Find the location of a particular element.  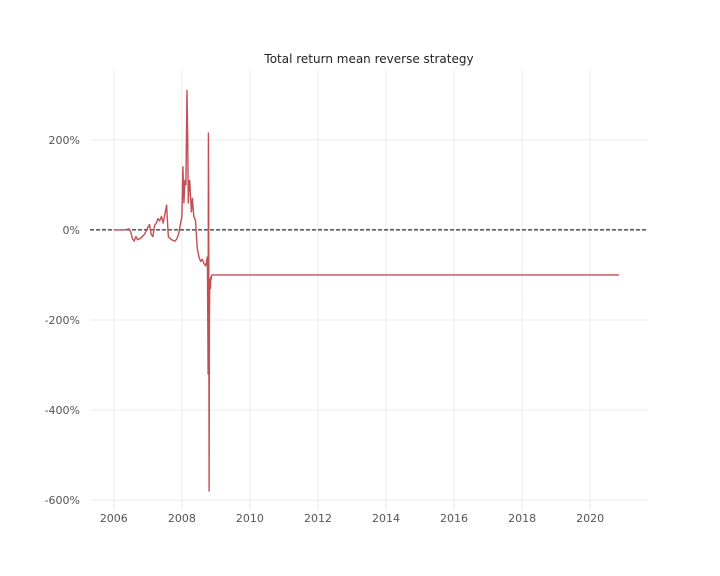

x-tick-label: 2010 is located at coordinates (250, 518).